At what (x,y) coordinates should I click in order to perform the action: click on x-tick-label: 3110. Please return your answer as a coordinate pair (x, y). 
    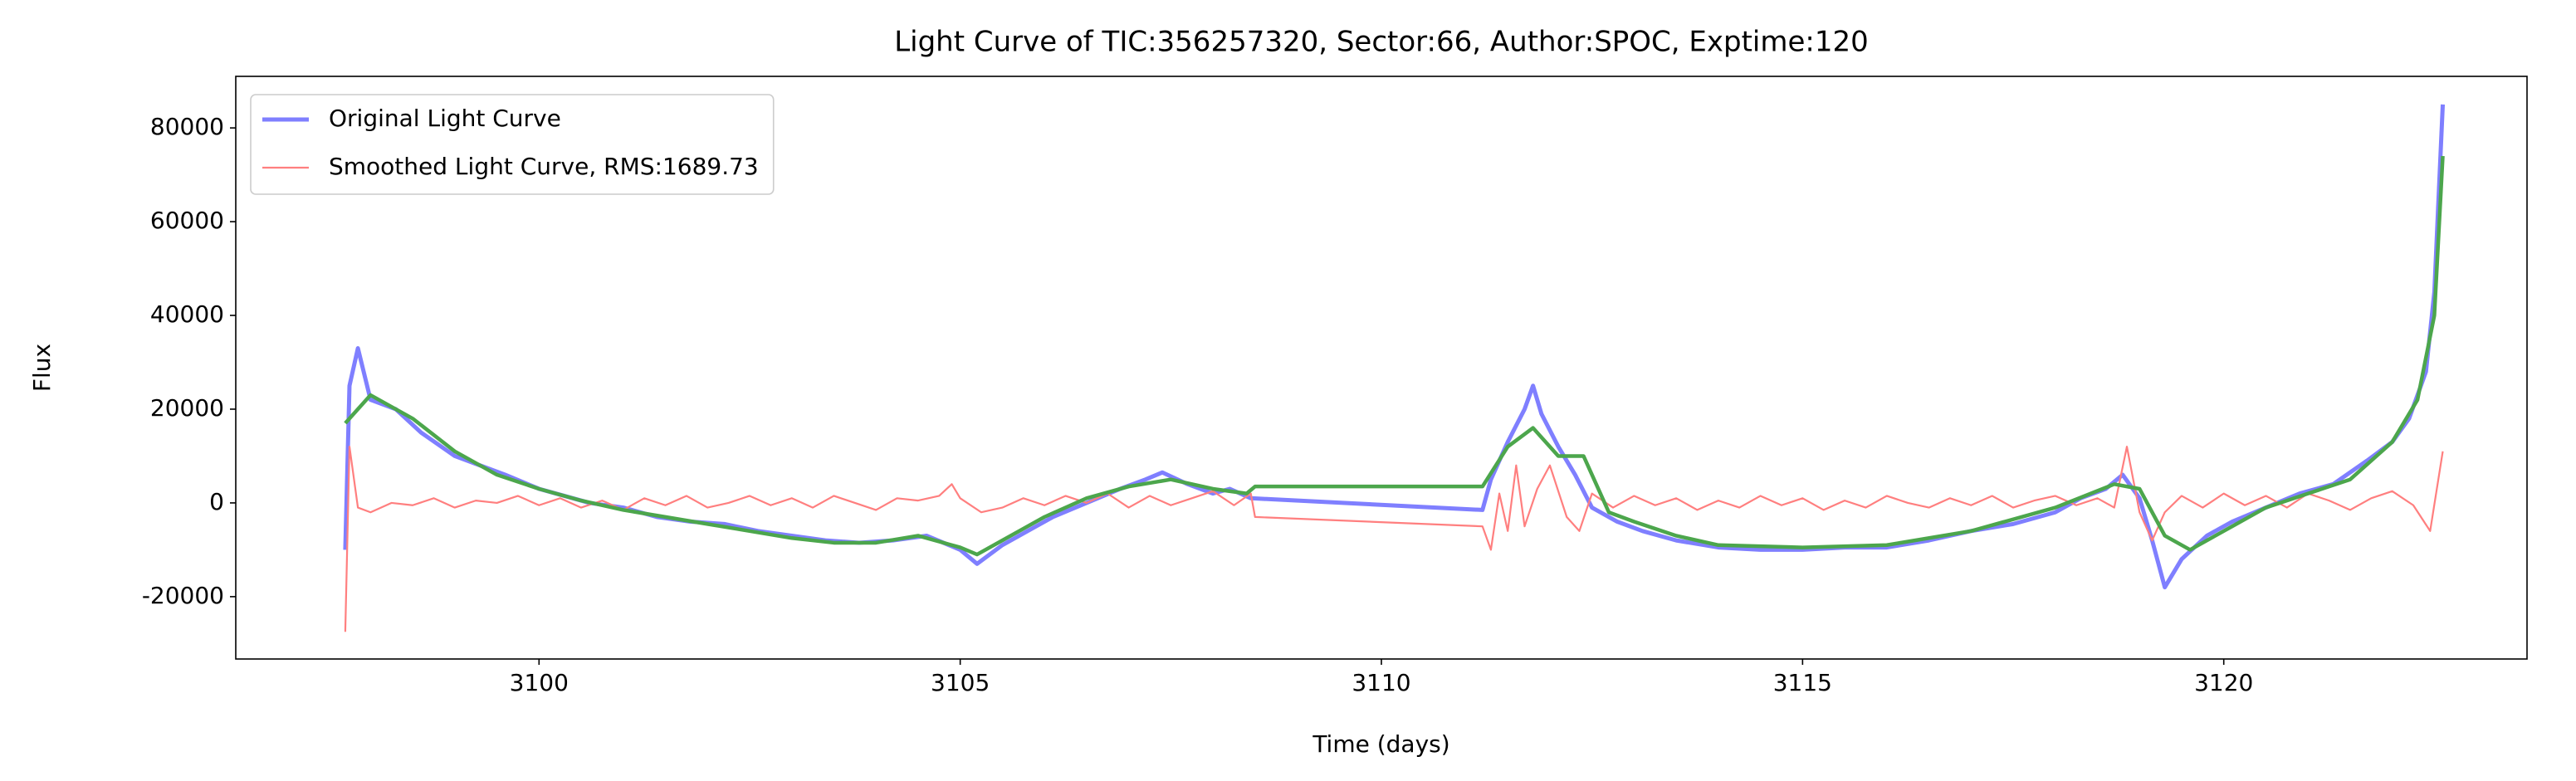
    Looking at the image, I should click on (1381, 682).